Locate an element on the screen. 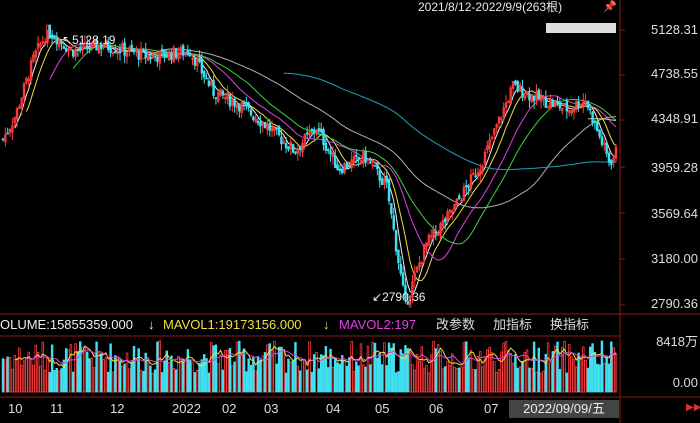 The height and width of the screenshot is (423, 700). volume-tick-label: 0.00 is located at coordinates (685, 382).